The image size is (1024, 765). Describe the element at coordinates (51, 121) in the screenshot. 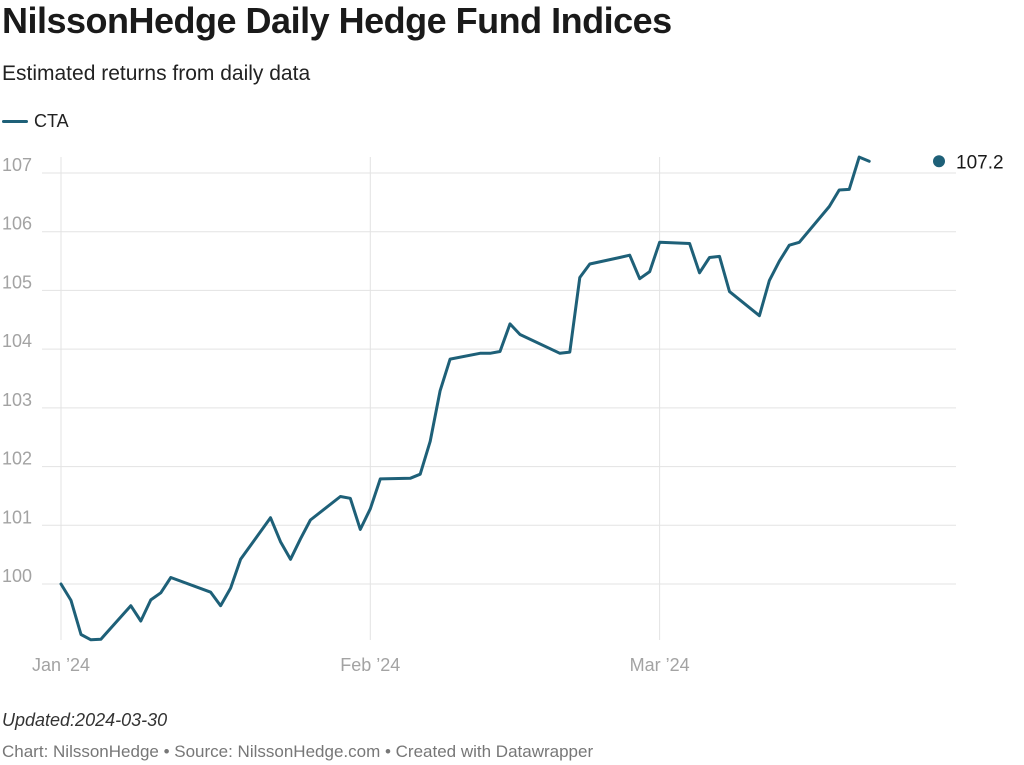

I see `legend-label-cta: CTA` at that location.